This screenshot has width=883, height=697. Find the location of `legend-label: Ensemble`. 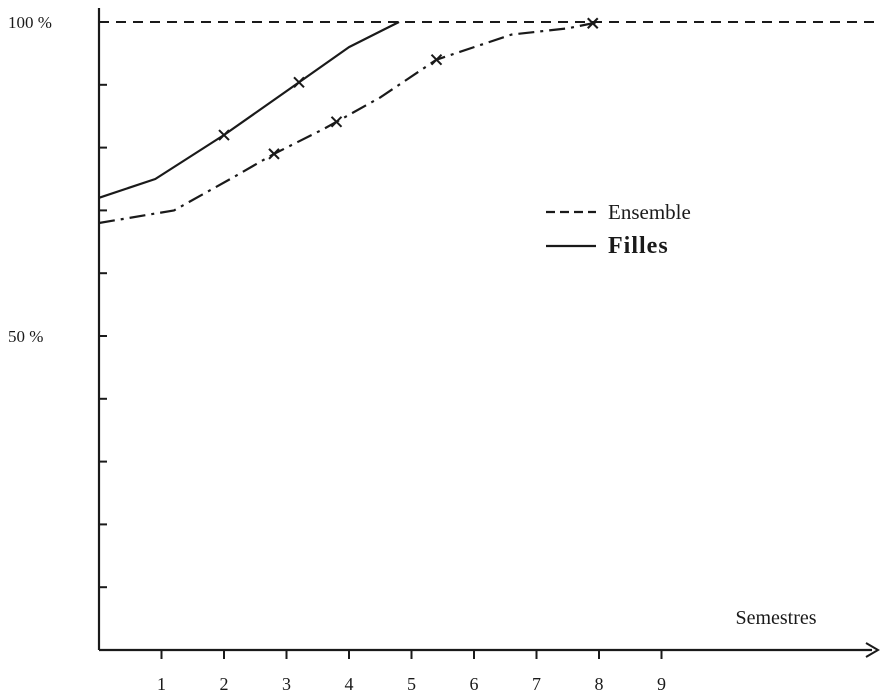

legend-label: Ensemble is located at coordinates (649, 212).